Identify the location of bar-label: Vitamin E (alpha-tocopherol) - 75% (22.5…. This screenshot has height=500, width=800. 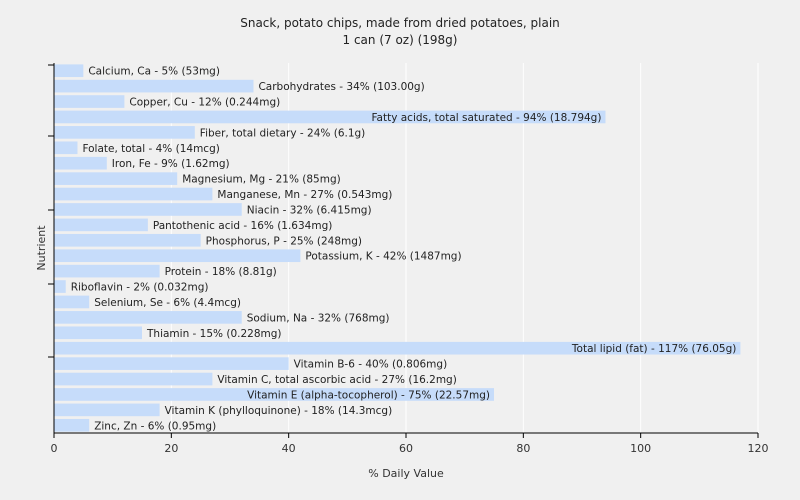
(368, 395).